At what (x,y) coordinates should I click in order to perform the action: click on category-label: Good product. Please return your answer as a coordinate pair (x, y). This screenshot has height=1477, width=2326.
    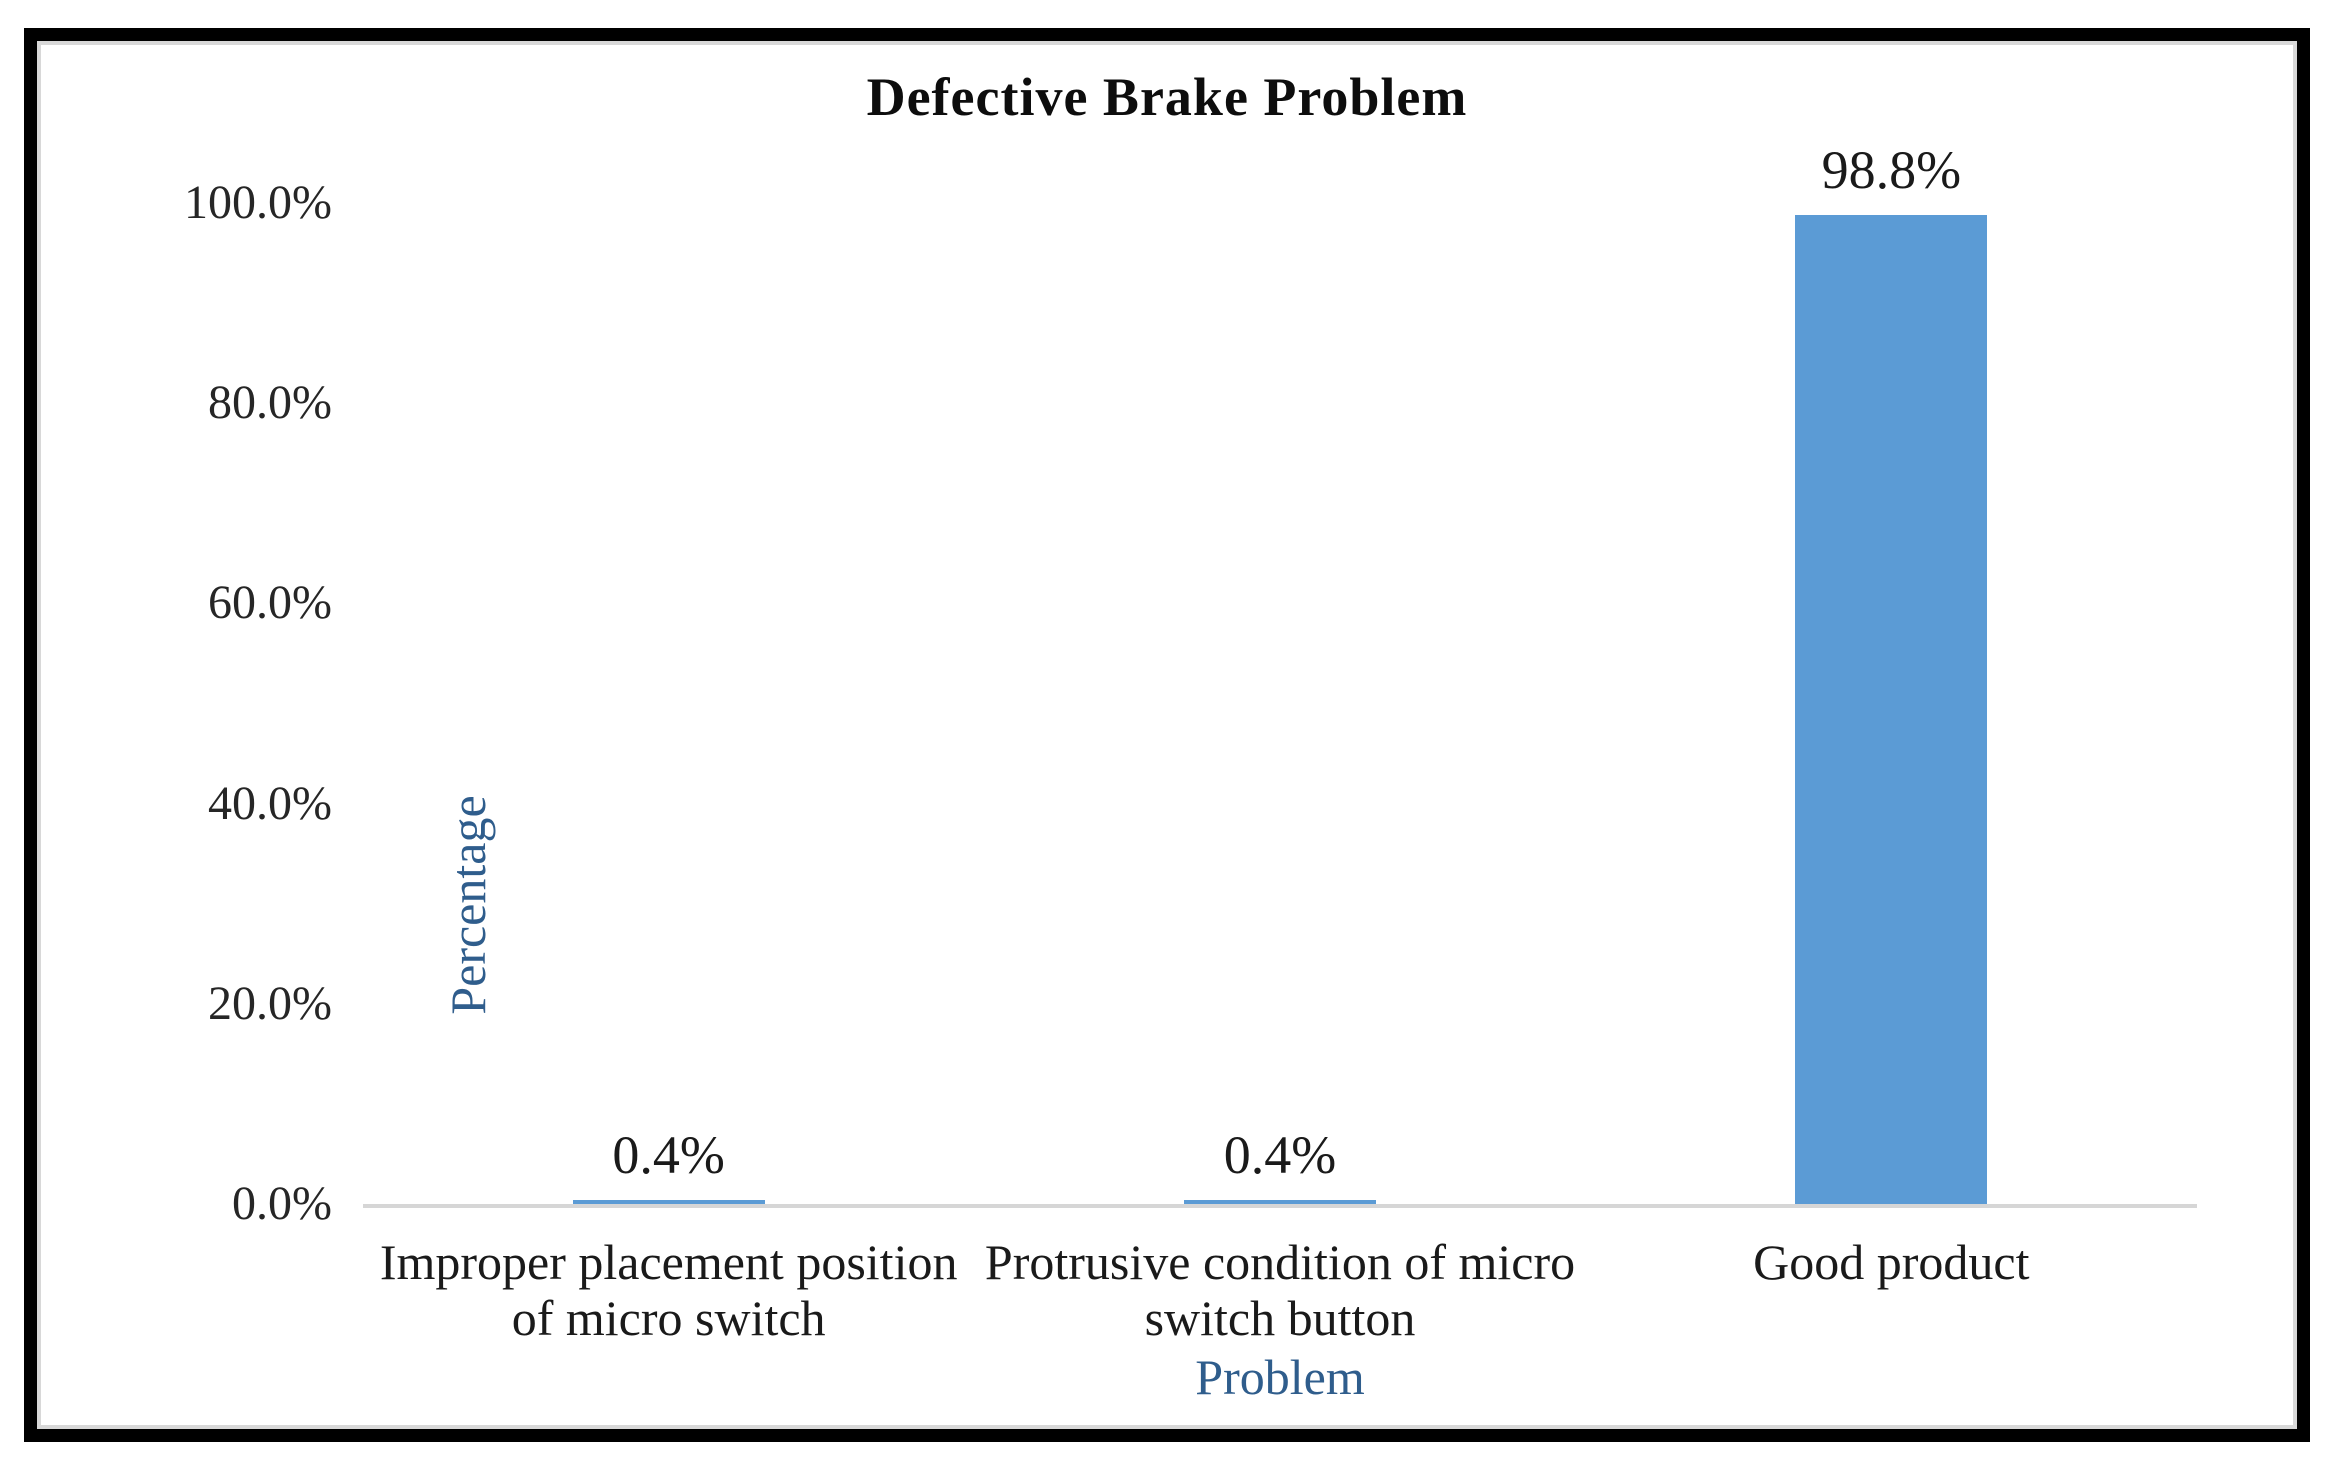
    Looking at the image, I should click on (1891, 1262).